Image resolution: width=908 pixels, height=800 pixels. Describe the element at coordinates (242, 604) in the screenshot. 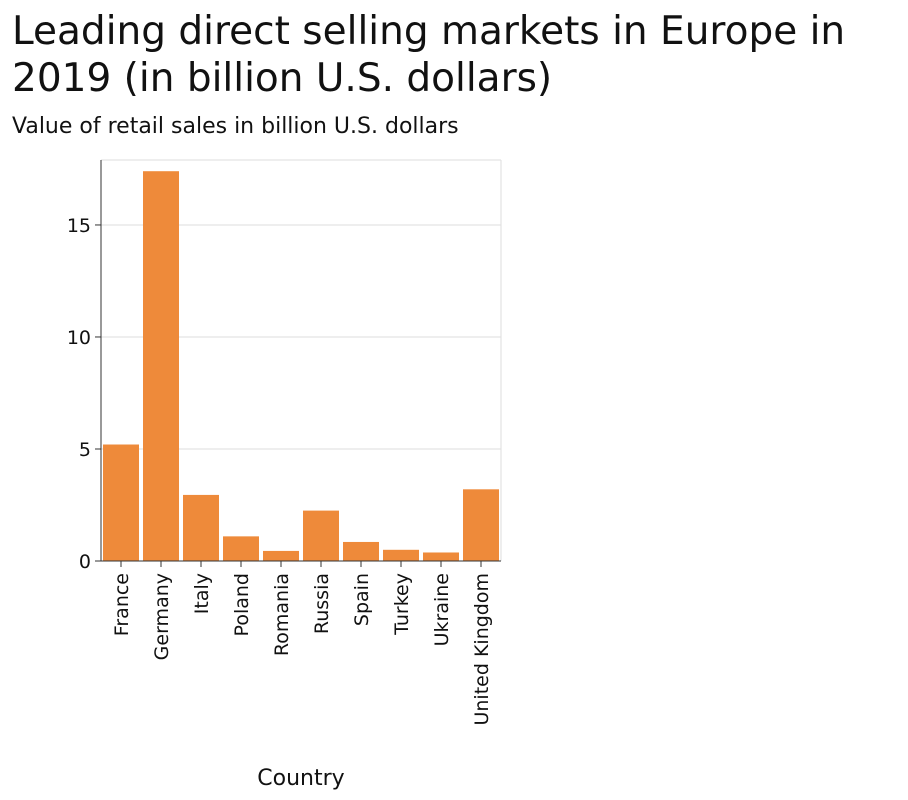

I see `x-tick-label: Poland` at that location.